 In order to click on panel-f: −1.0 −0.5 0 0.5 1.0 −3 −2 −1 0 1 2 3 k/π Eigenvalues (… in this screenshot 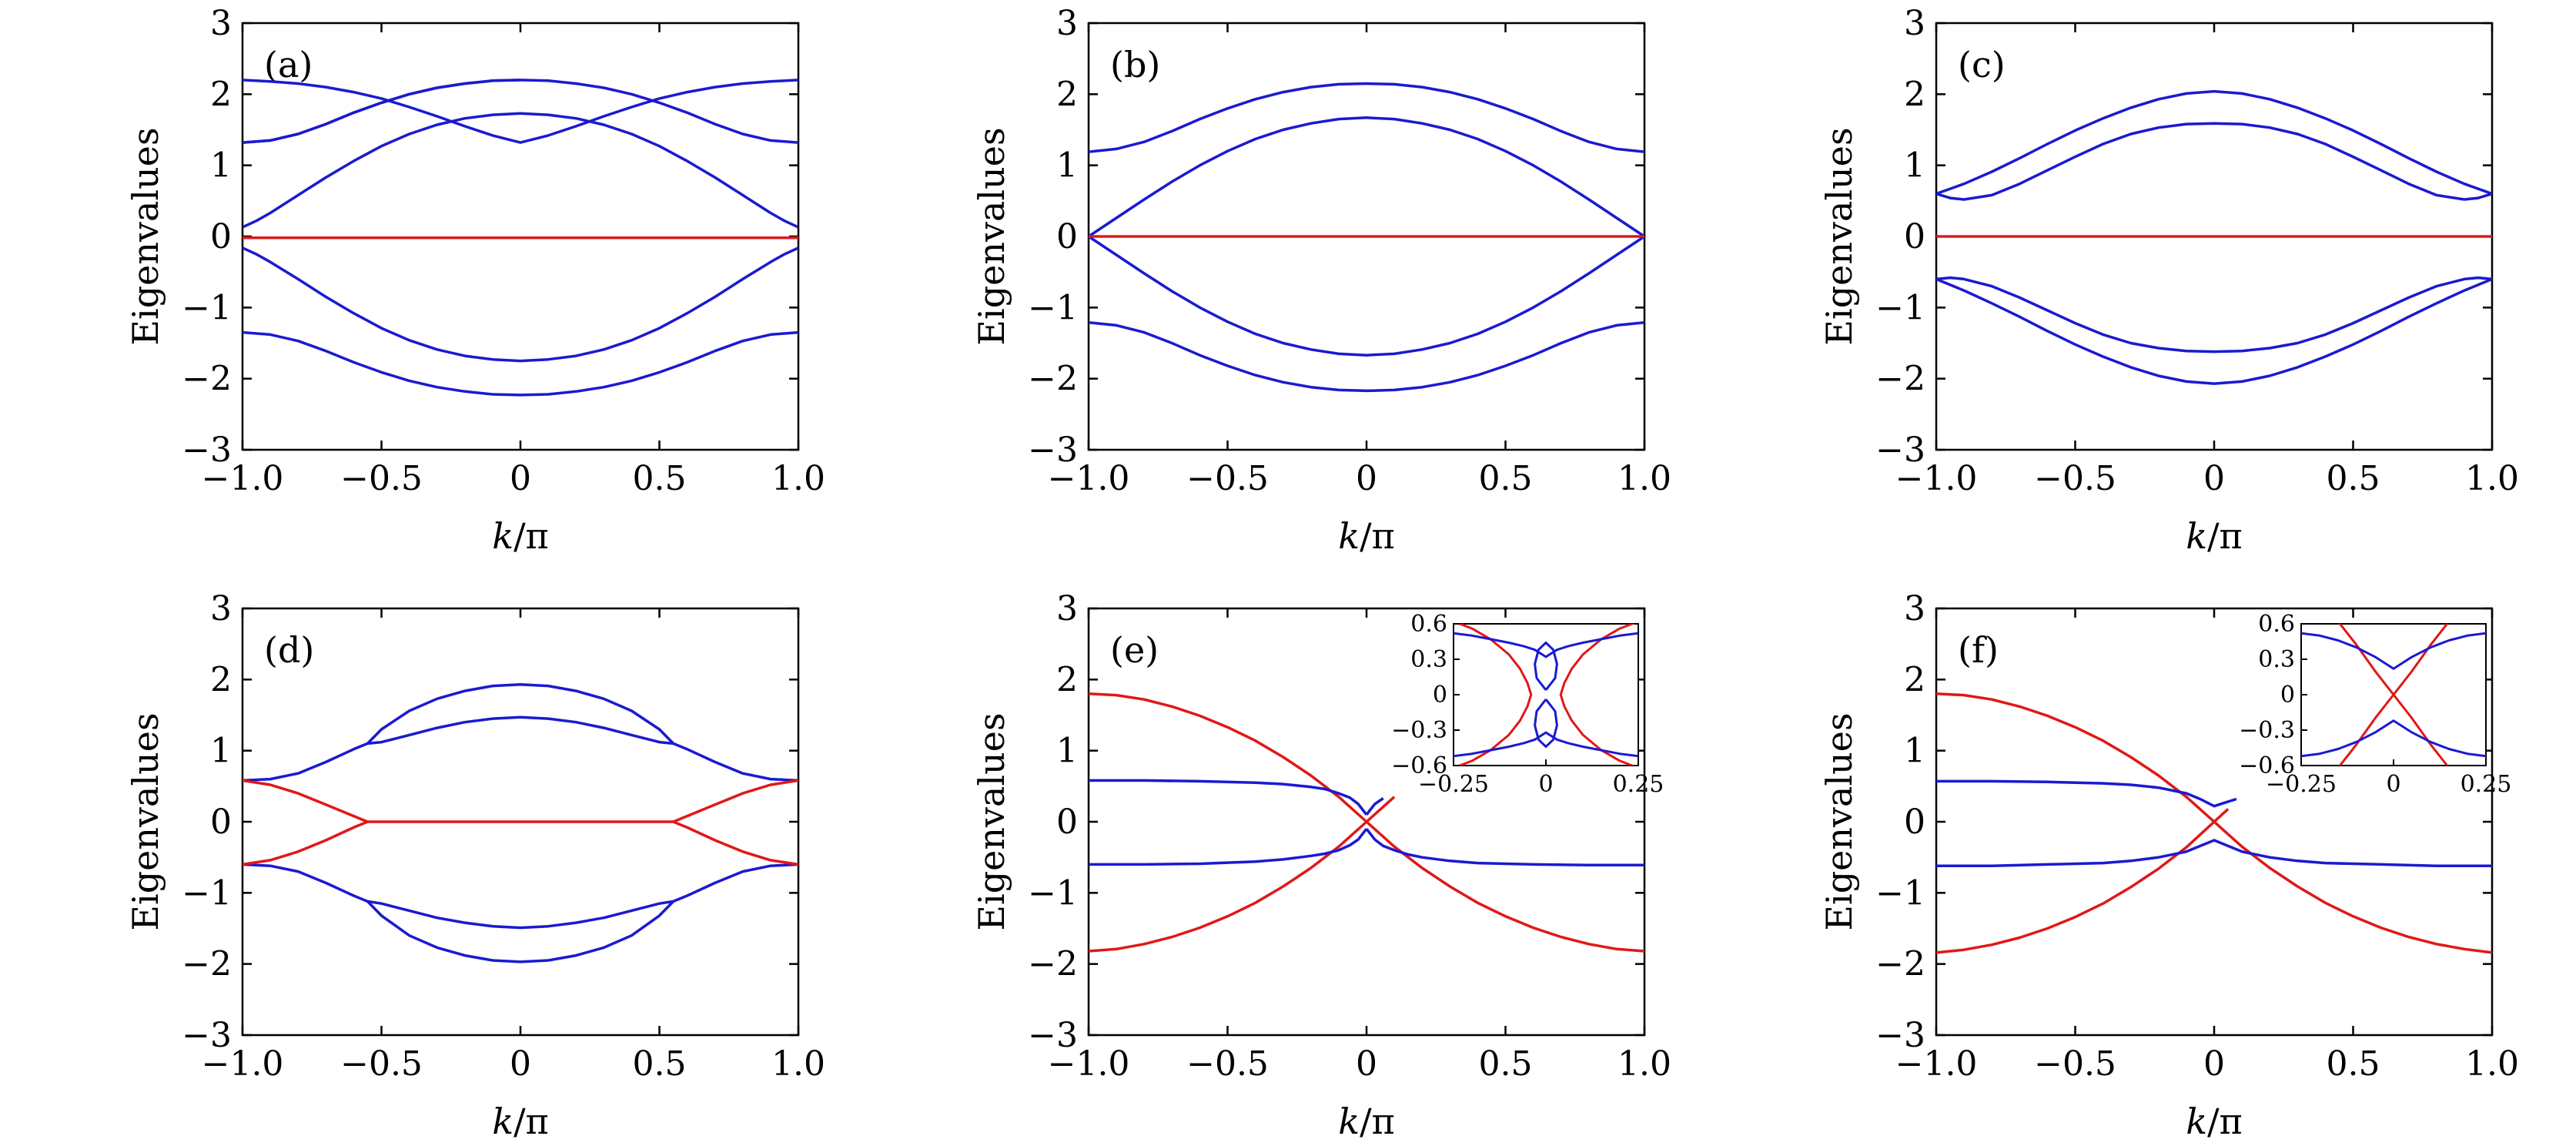, I will do `click(2169, 865)`.